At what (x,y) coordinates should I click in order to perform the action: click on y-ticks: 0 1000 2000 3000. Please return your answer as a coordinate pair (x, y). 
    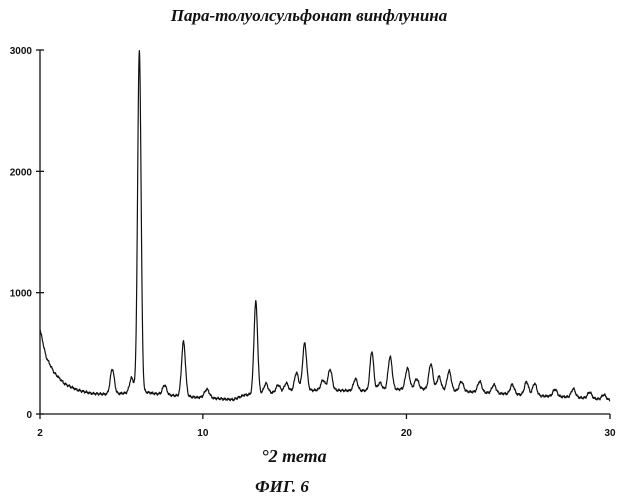
    Looking at the image, I should click on (27, 233).